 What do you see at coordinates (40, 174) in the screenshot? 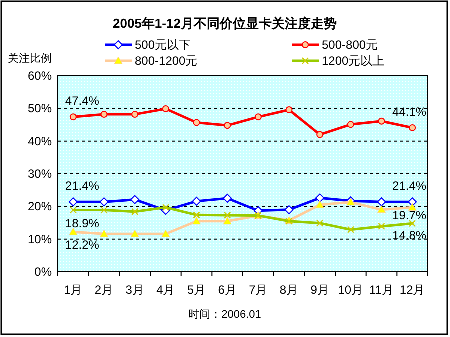
I see `y-tick-label: 30%` at bounding box center [40, 174].